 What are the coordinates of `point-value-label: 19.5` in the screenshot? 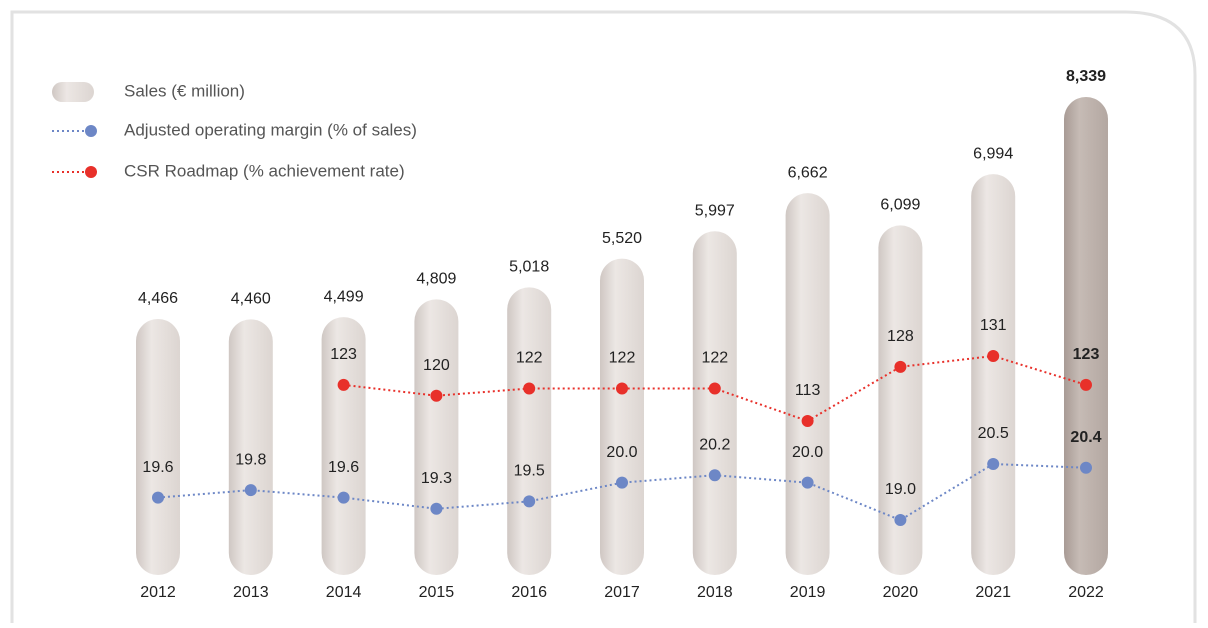 It's located at (529, 471).